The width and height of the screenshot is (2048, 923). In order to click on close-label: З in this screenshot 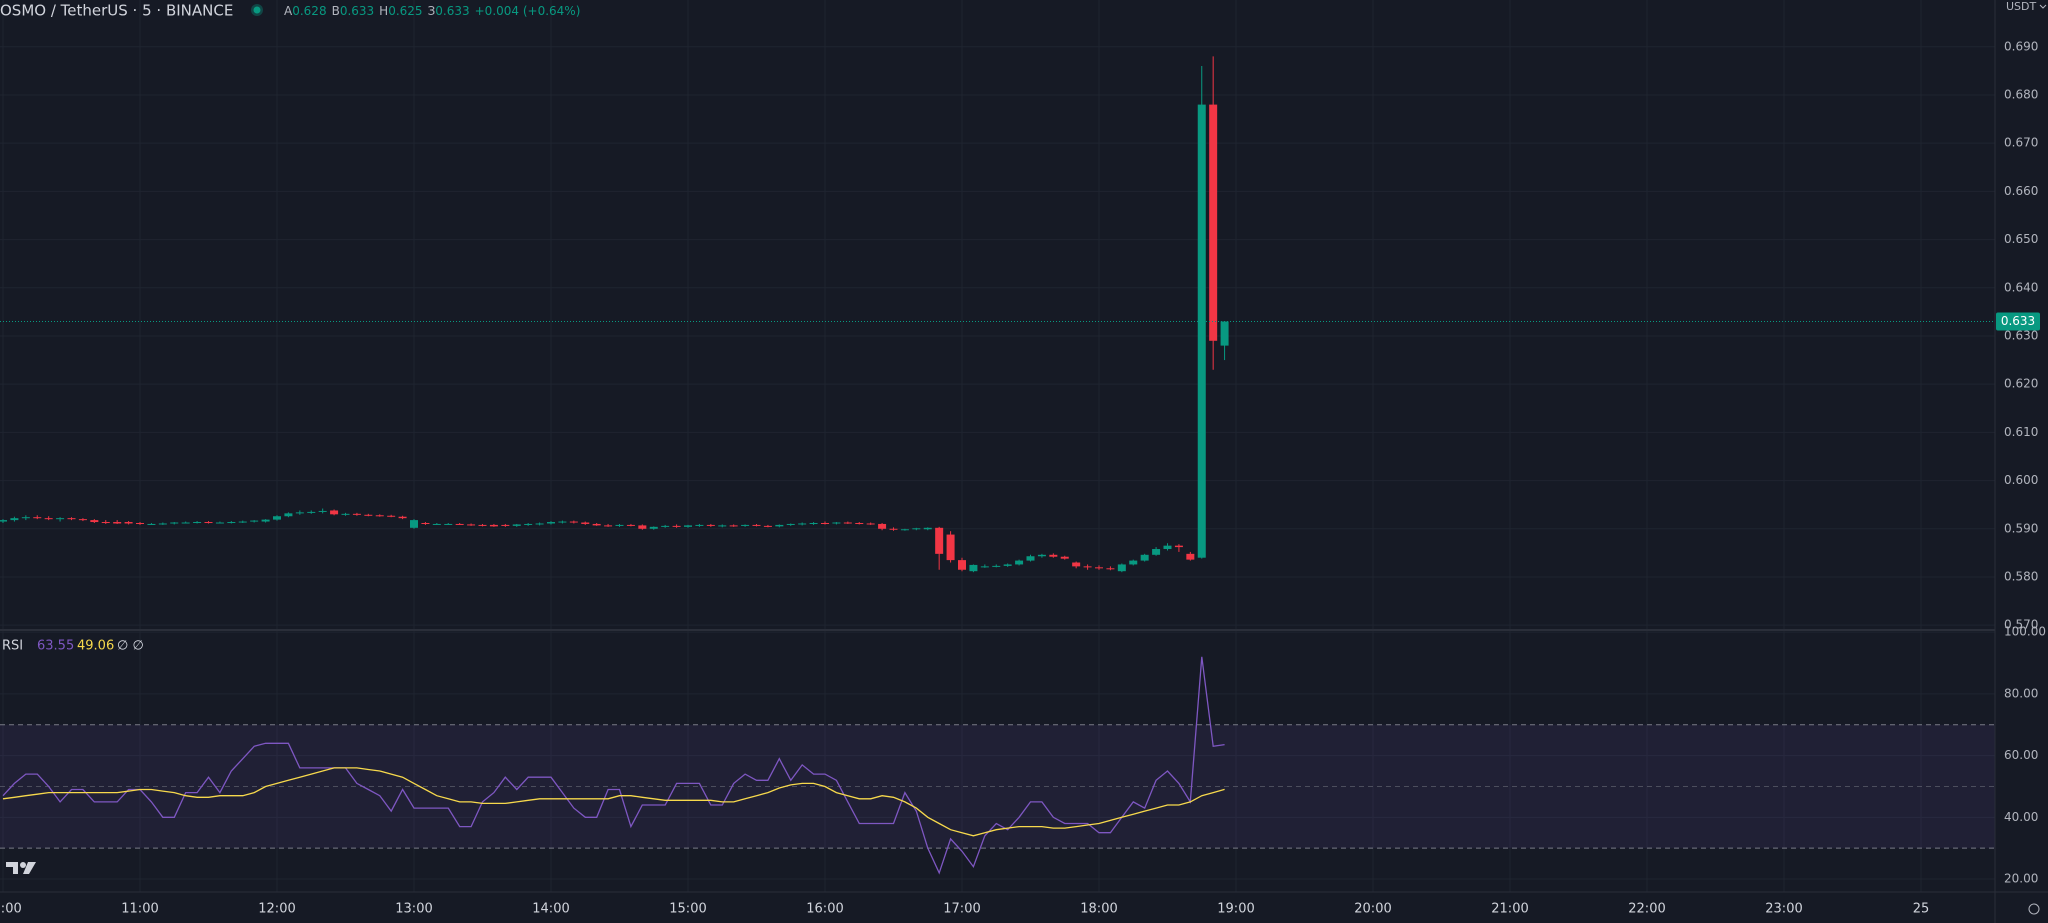, I will do `click(432, 11)`.